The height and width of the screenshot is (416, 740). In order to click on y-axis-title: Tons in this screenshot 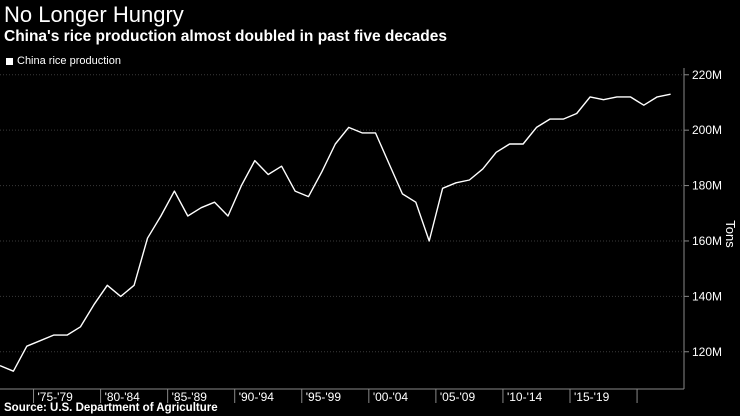, I will do `click(730, 234)`.